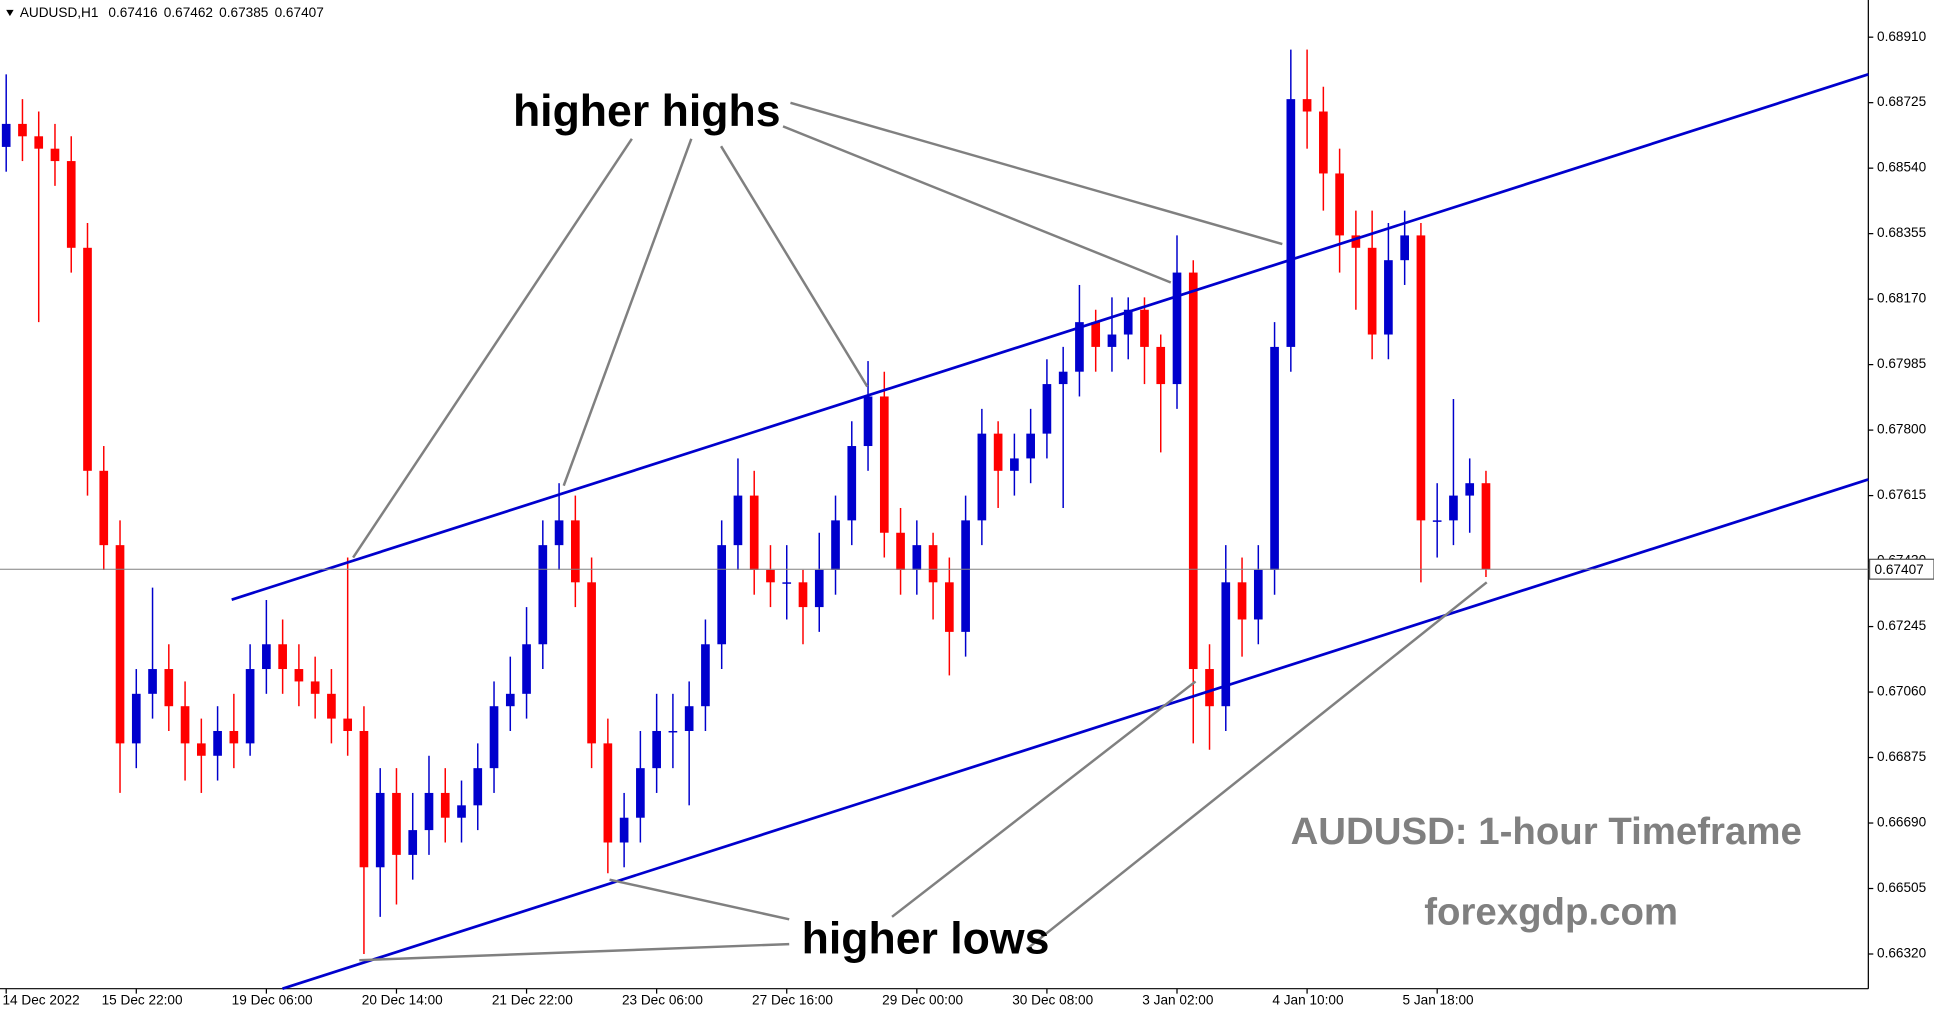 Image resolution: width=1934 pixels, height=1011 pixels. Describe the element at coordinates (1901, 101) in the screenshot. I see `y-tick-label: 0.68725` at that location.